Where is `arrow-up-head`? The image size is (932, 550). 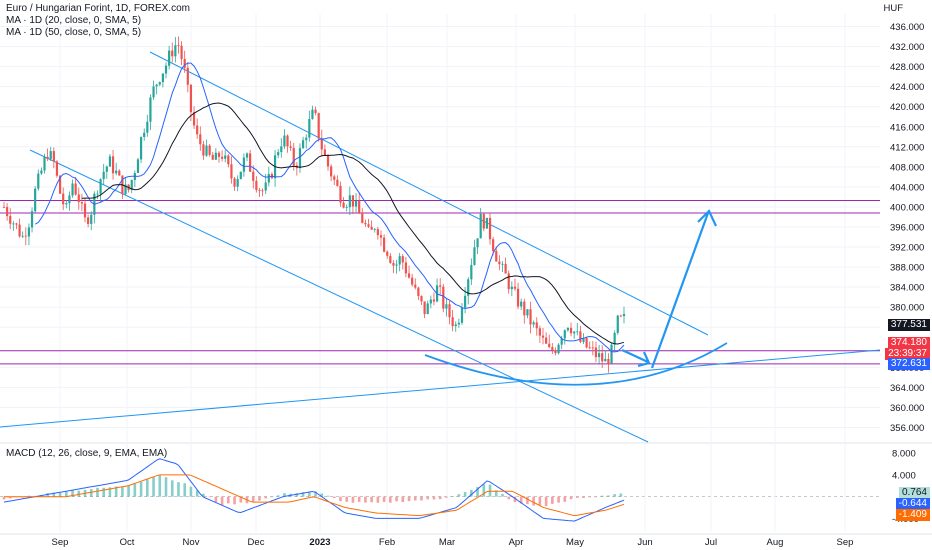 arrow-up-head is located at coordinates (707, 218).